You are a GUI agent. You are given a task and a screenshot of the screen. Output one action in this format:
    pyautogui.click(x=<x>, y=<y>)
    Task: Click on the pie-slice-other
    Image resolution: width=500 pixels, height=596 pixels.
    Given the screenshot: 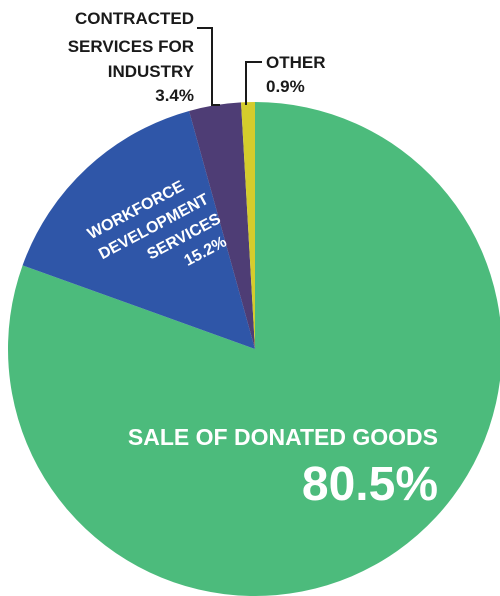 What is the action you would take?
    pyautogui.click(x=248, y=225)
    